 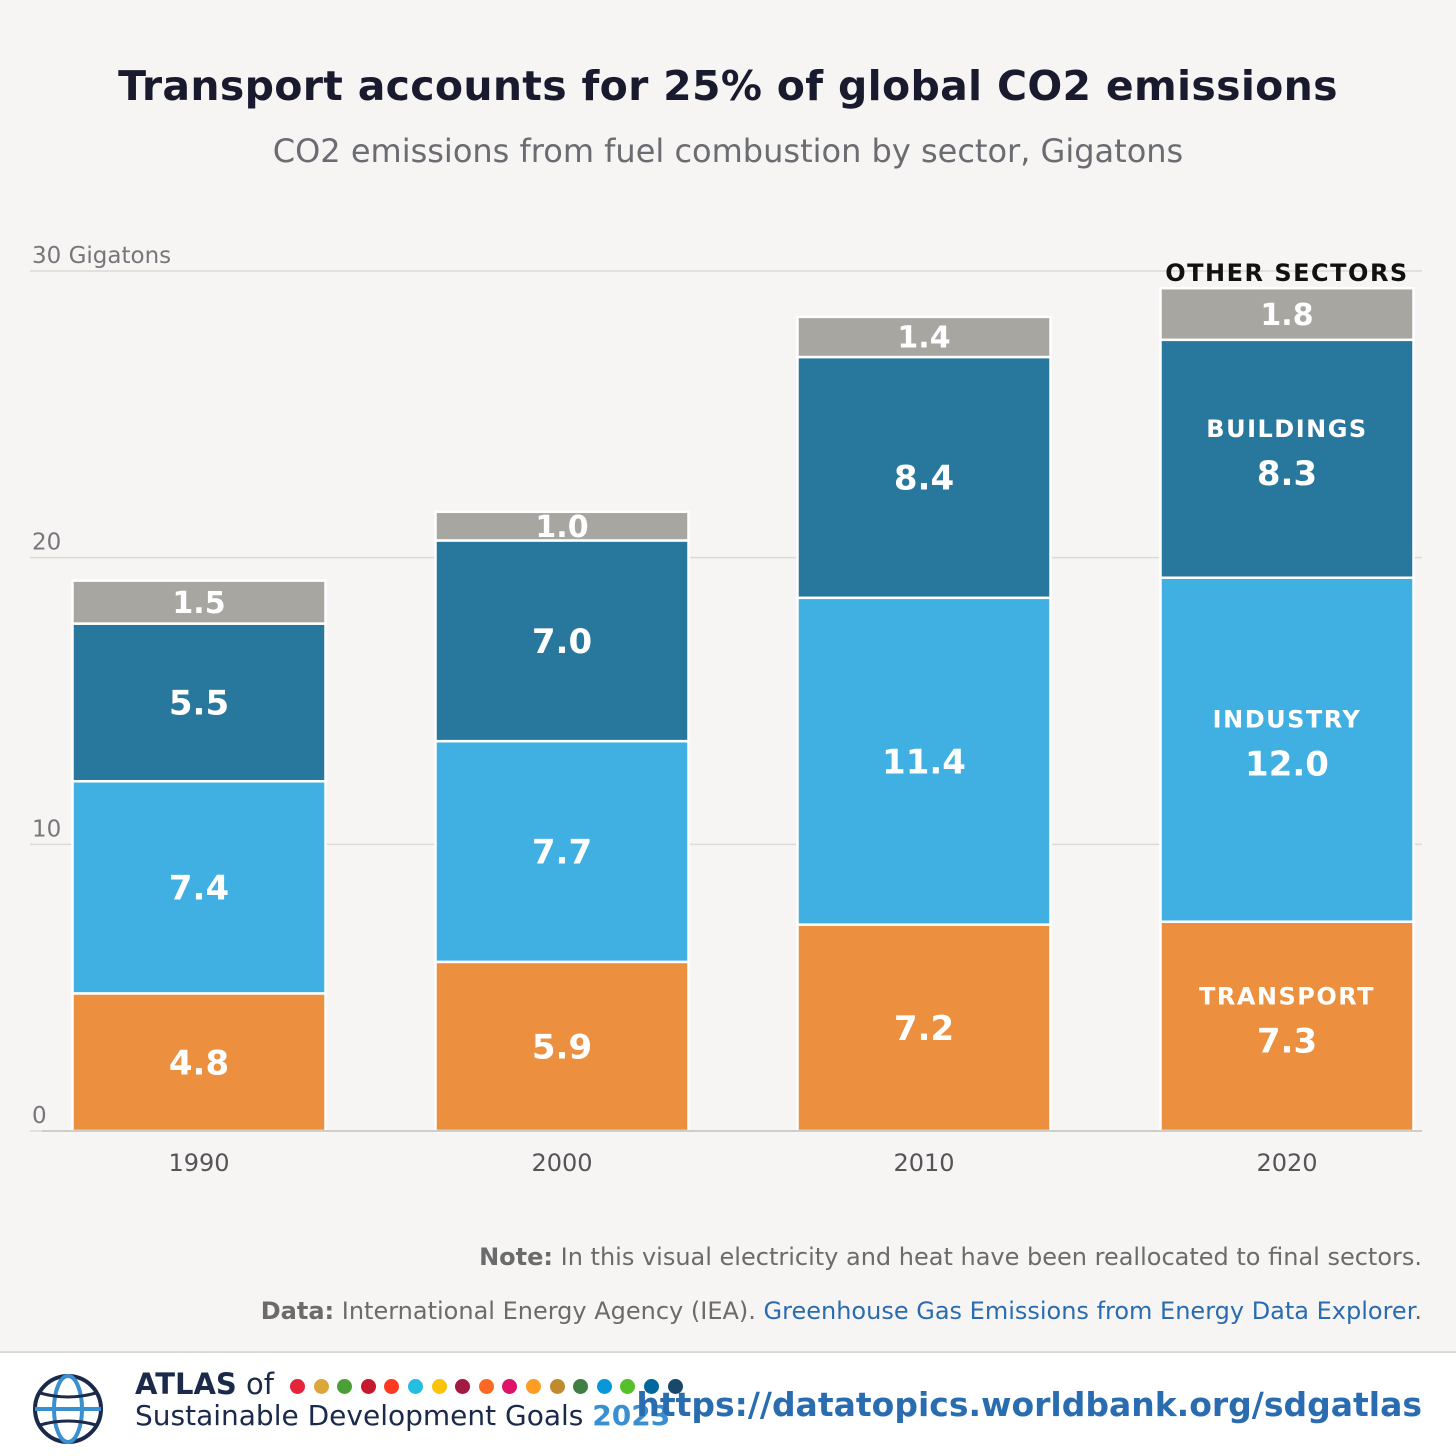 What do you see at coordinates (923, 1163) in the screenshot?
I see `x-tick-label: 2010` at bounding box center [923, 1163].